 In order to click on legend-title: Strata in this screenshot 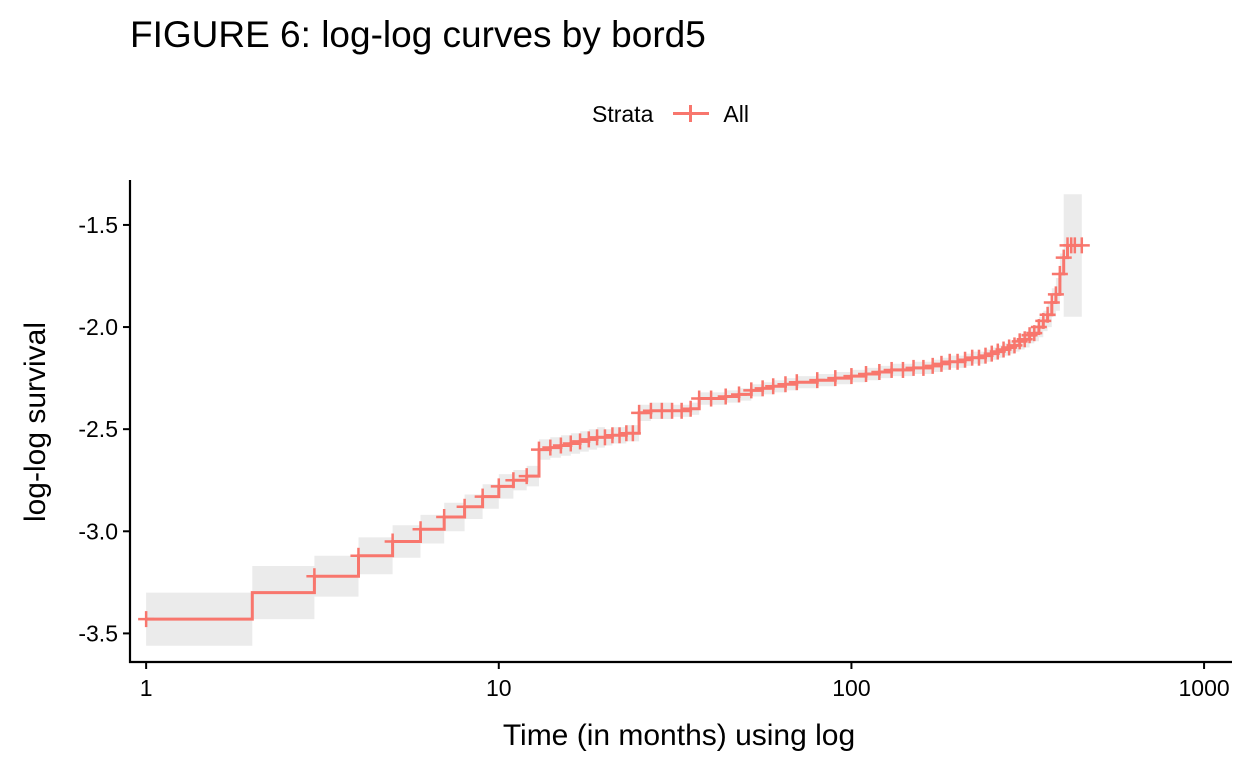, I will do `click(623, 113)`.